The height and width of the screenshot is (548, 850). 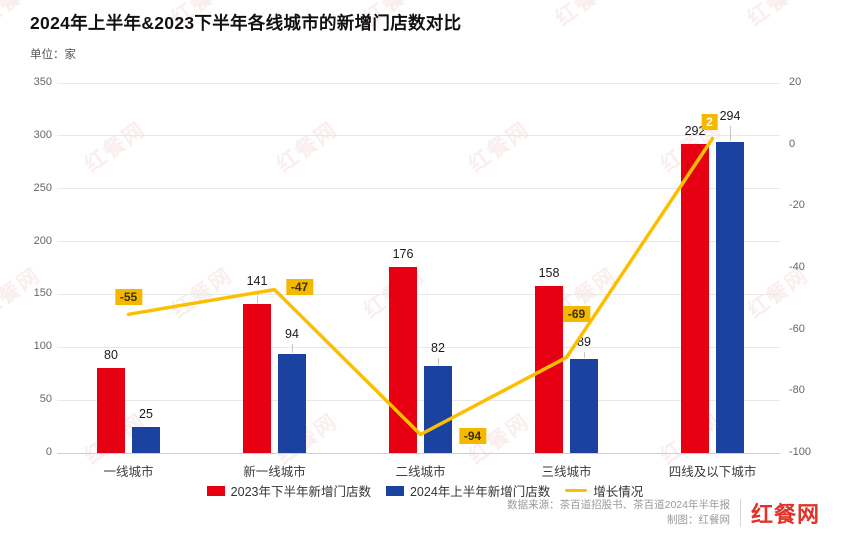 I want to click on category-label: 一线城市, so click(x=128, y=472).